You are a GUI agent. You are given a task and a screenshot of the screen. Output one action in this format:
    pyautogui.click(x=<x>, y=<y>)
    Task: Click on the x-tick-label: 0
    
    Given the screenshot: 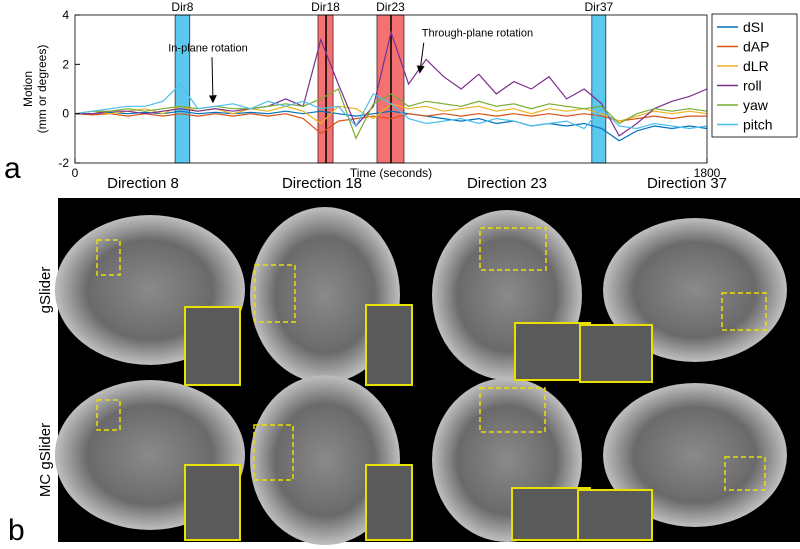 What is the action you would take?
    pyautogui.click(x=75, y=173)
    